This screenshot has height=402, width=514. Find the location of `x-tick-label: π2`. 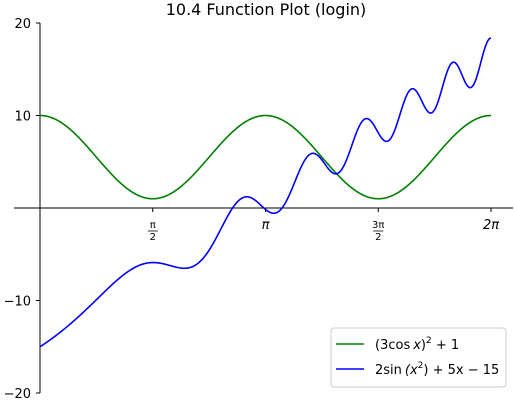

x-tick-label: π2 is located at coordinates (152, 231).